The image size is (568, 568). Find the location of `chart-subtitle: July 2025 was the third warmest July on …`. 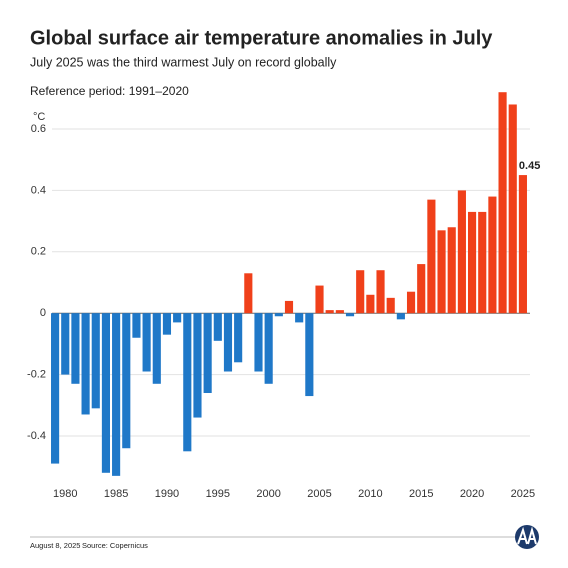

chart-subtitle: July 2025 was the third warmest July on … is located at coordinates (183, 62).